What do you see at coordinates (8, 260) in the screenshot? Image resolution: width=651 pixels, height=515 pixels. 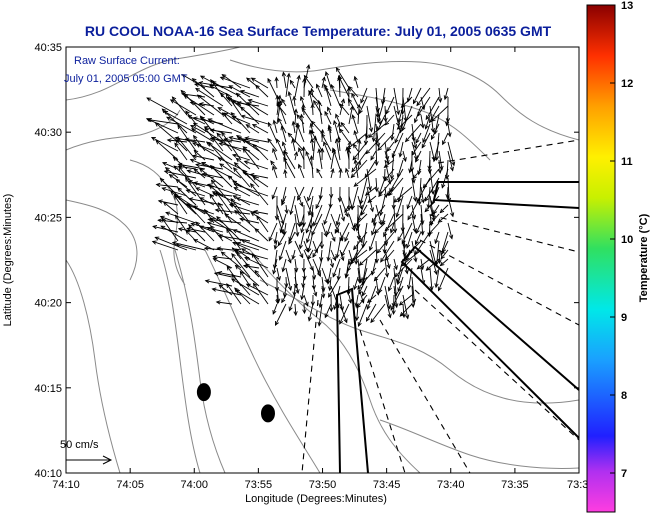 I see `y-axis-label: Latitude (Degrees:Minutes)` at bounding box center [8, 260].